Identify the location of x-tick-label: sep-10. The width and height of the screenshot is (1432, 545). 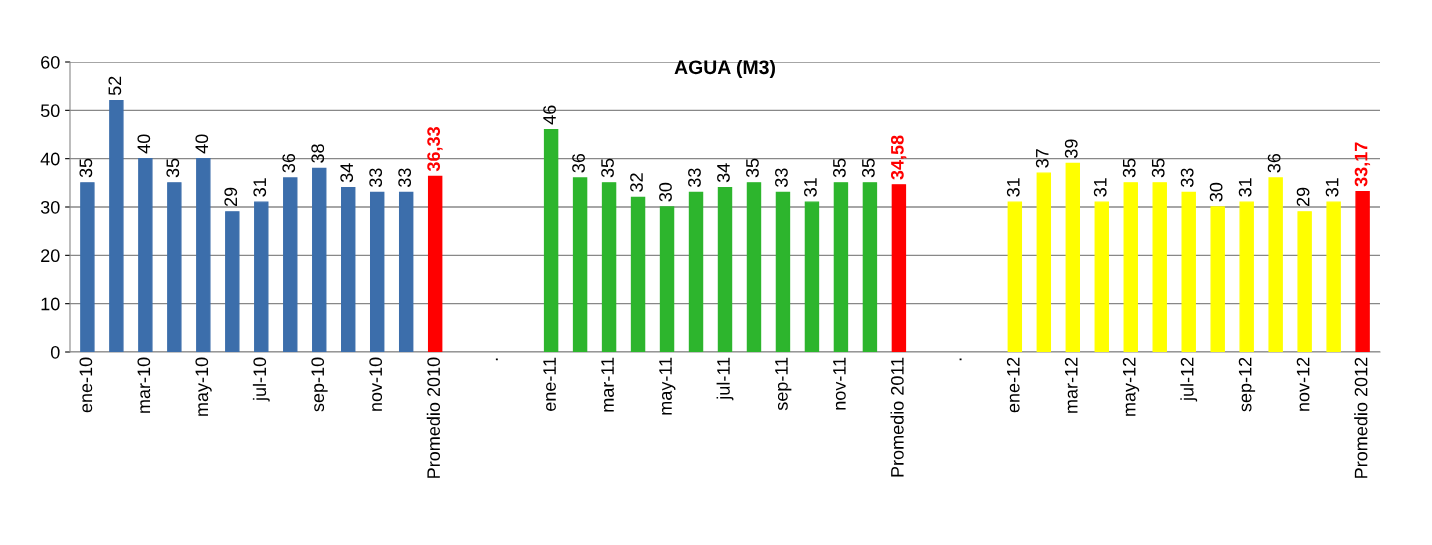
(319, 384).